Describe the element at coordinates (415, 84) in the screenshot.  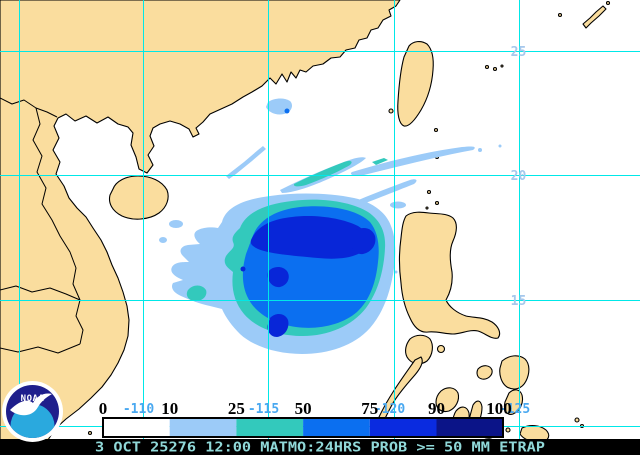
I see `land-taiwan` at that location.